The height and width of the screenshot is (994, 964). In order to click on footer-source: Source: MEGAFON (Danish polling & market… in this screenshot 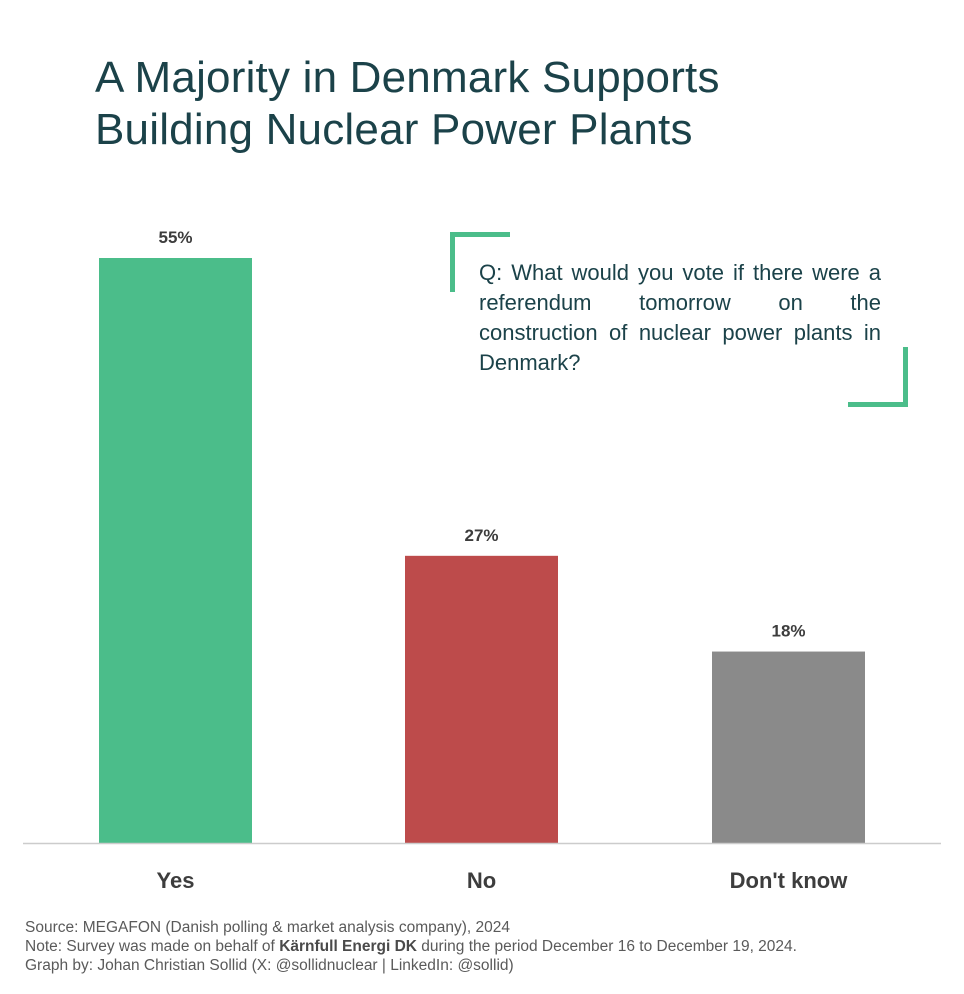, I will do `click(268, 927)`.